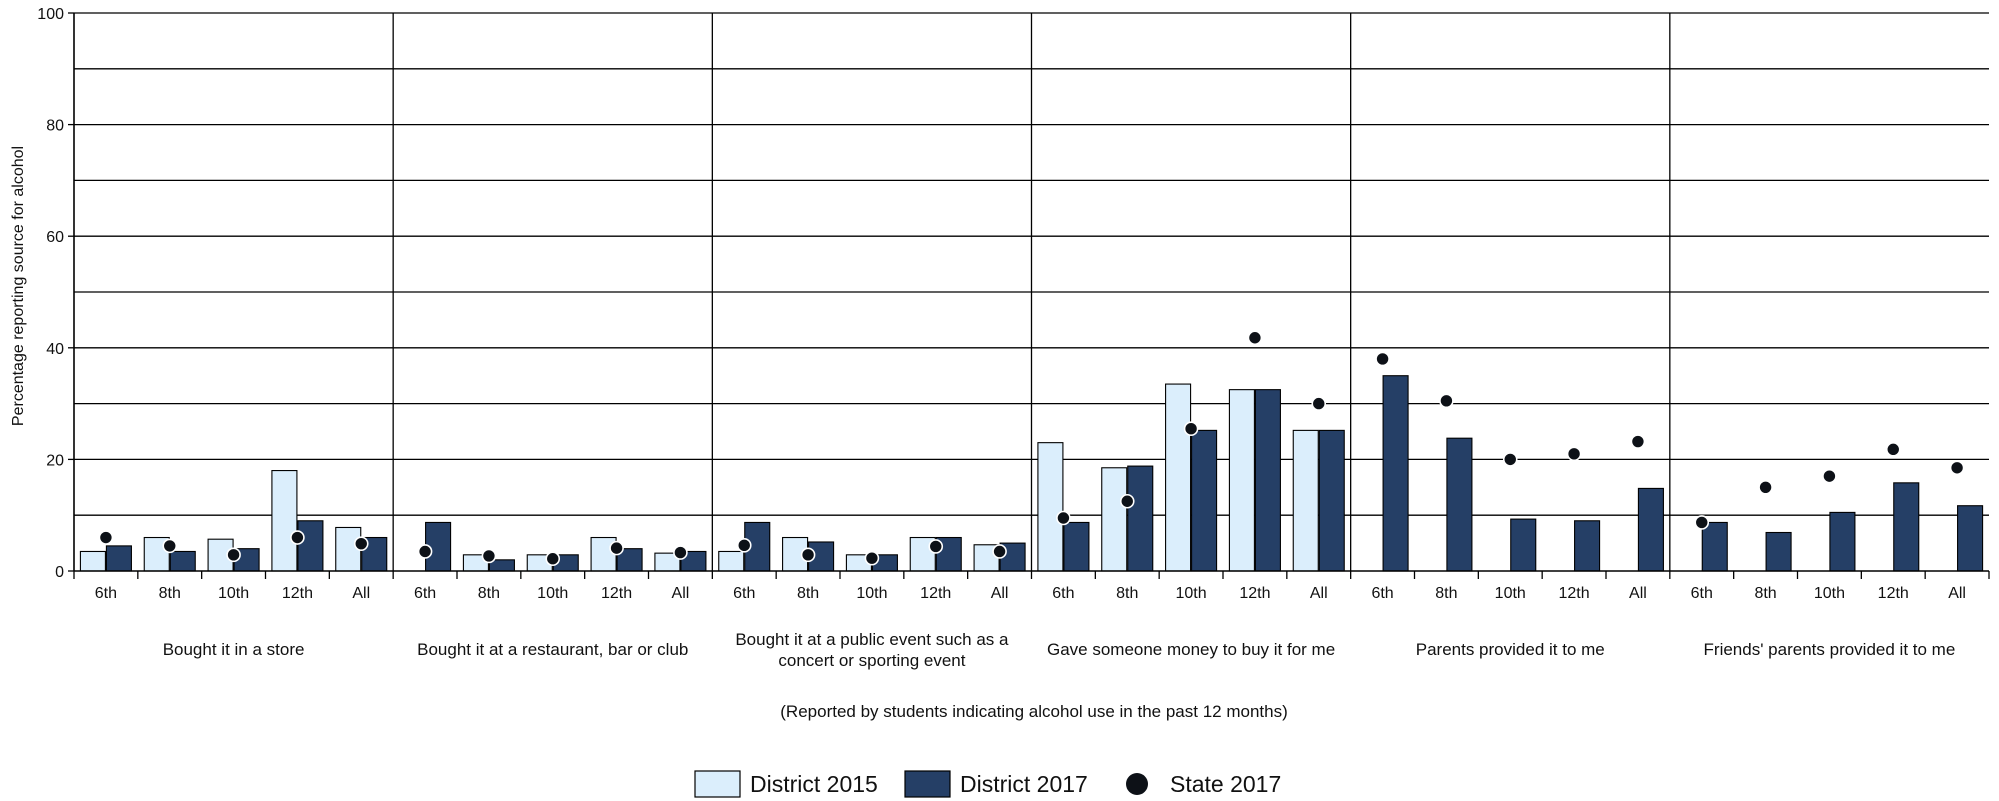 Image resolution: width=1999 pixels, height=801 pixels. I want to click on y-axis-label: Percentage reporting source for alcohol, so click(18, 286).